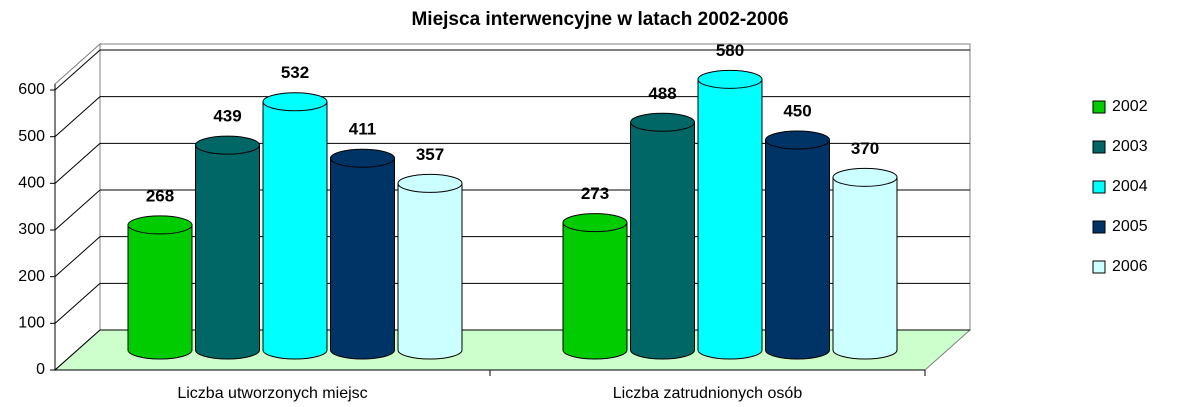  Describe the element at coordinates (599, 19) in the screenshot. I see `chart-title: Miejsca interwencyjne w latach 2002-2006` at that location.